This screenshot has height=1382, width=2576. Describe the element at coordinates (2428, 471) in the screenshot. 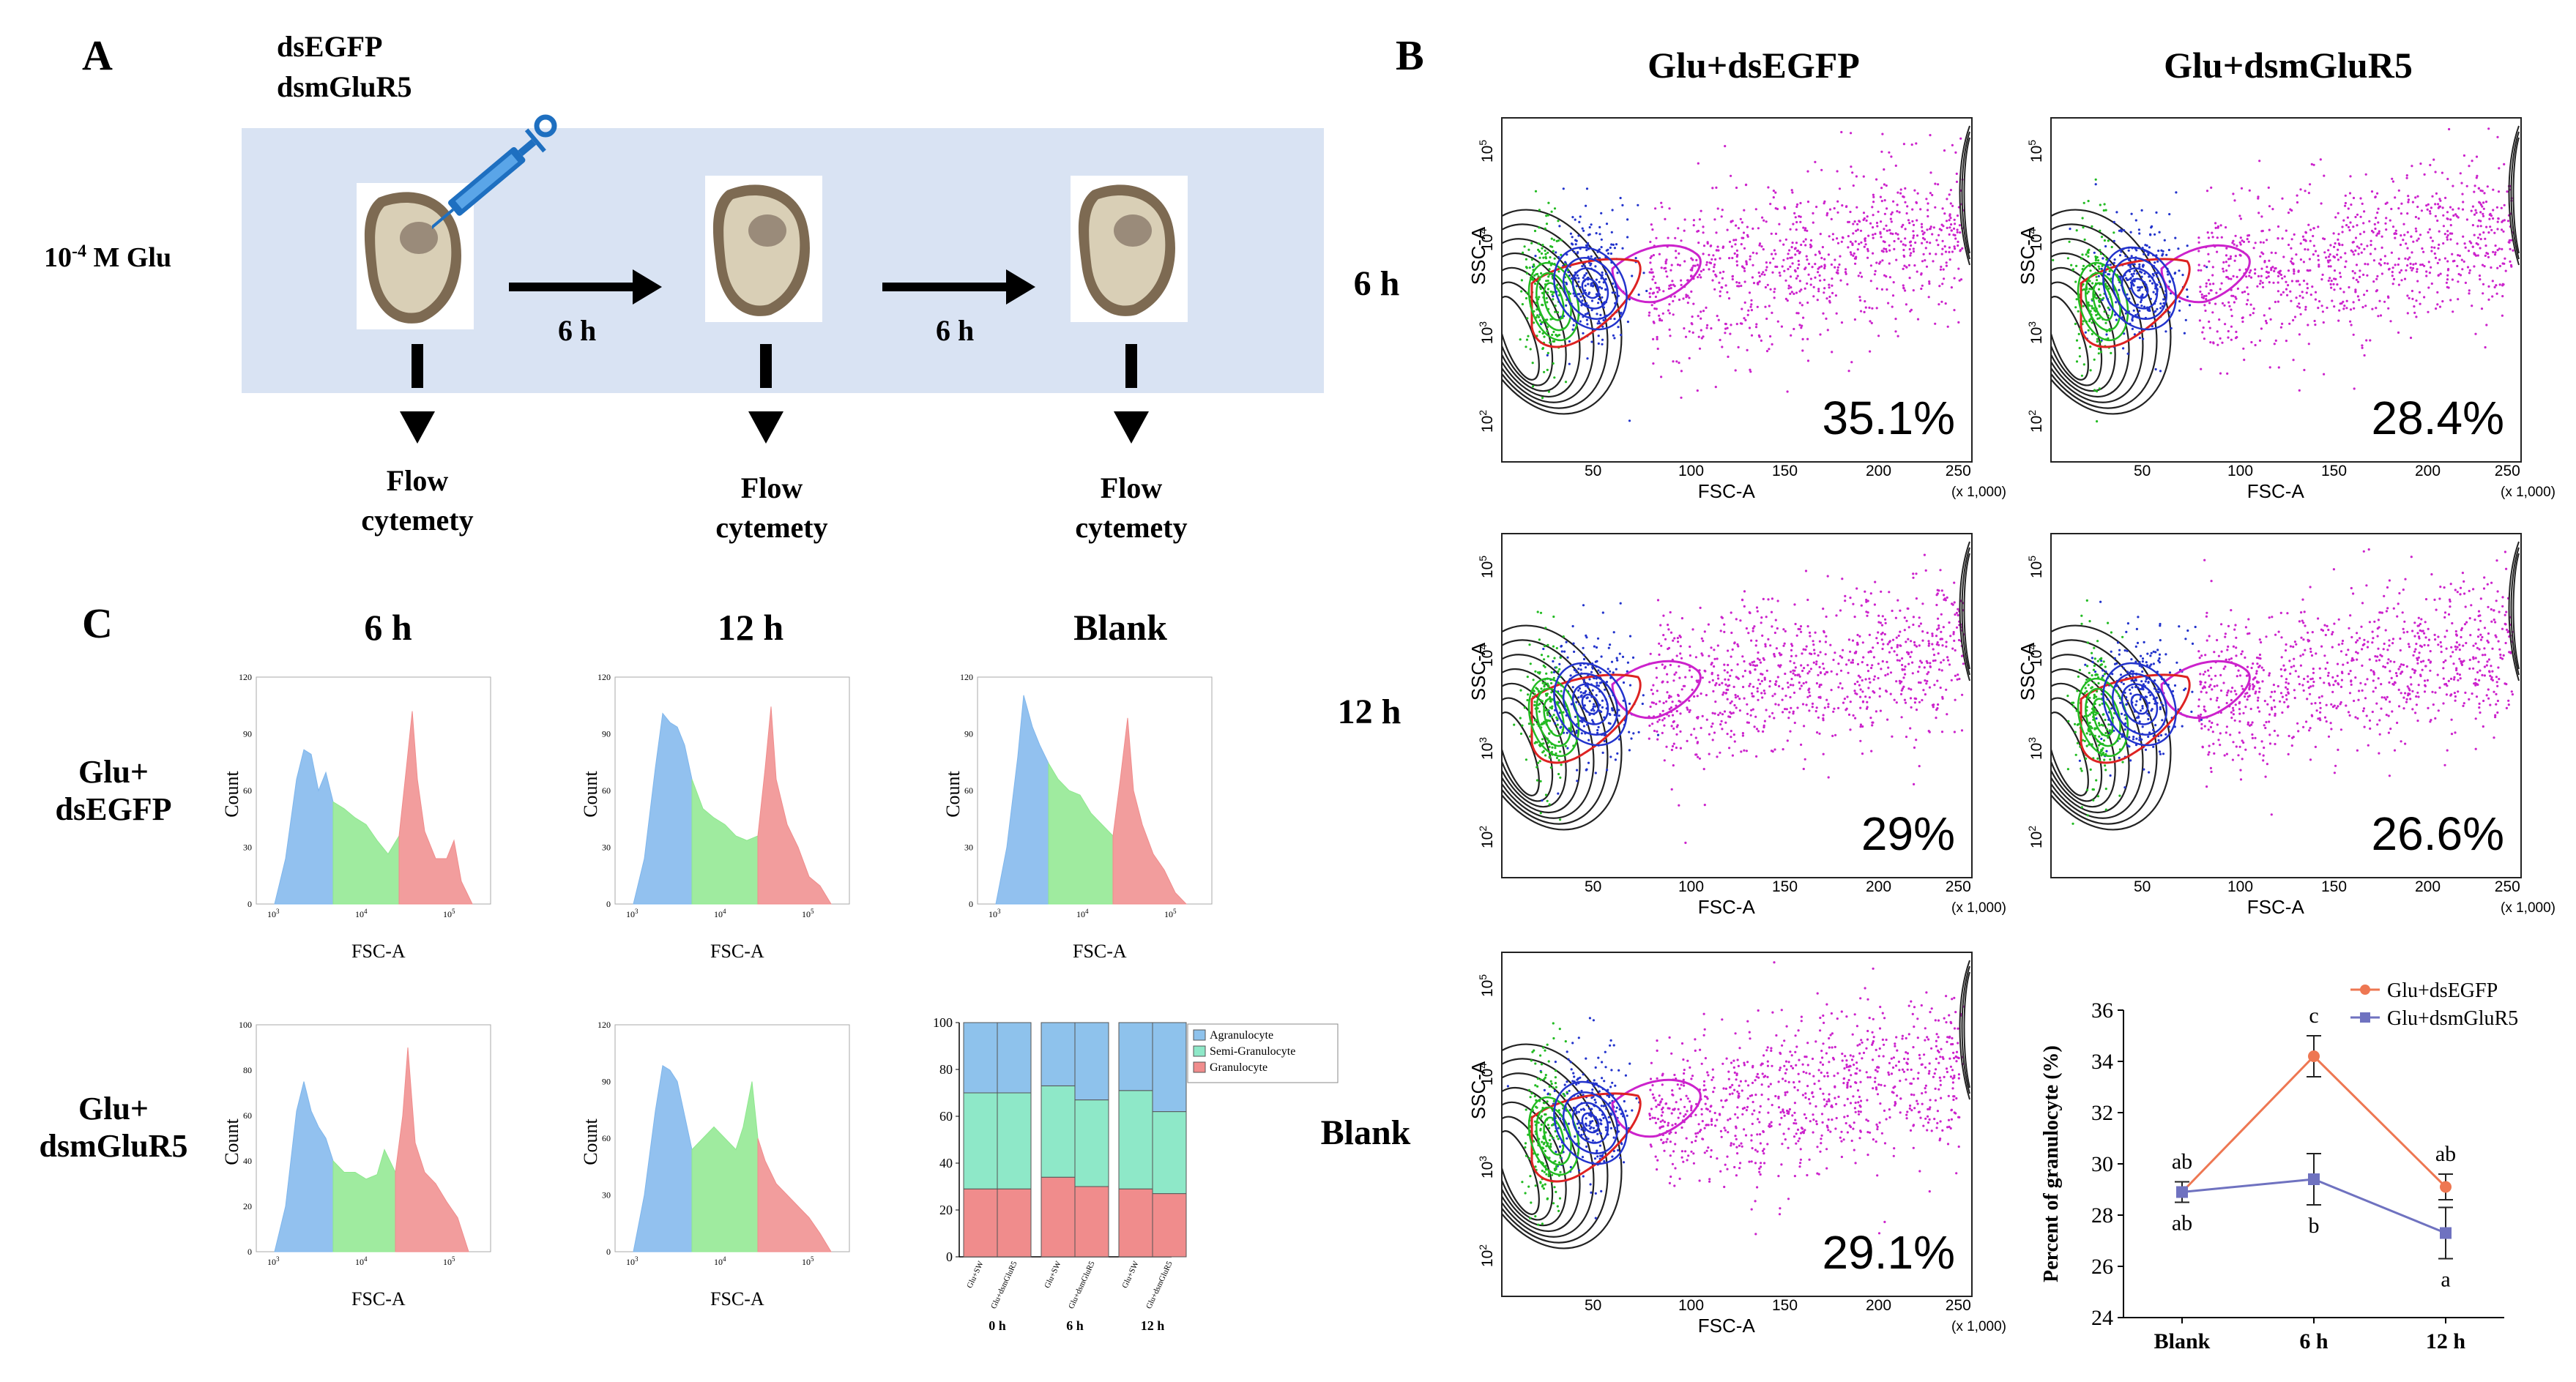

I see `x-tick-label: 200` at that location.